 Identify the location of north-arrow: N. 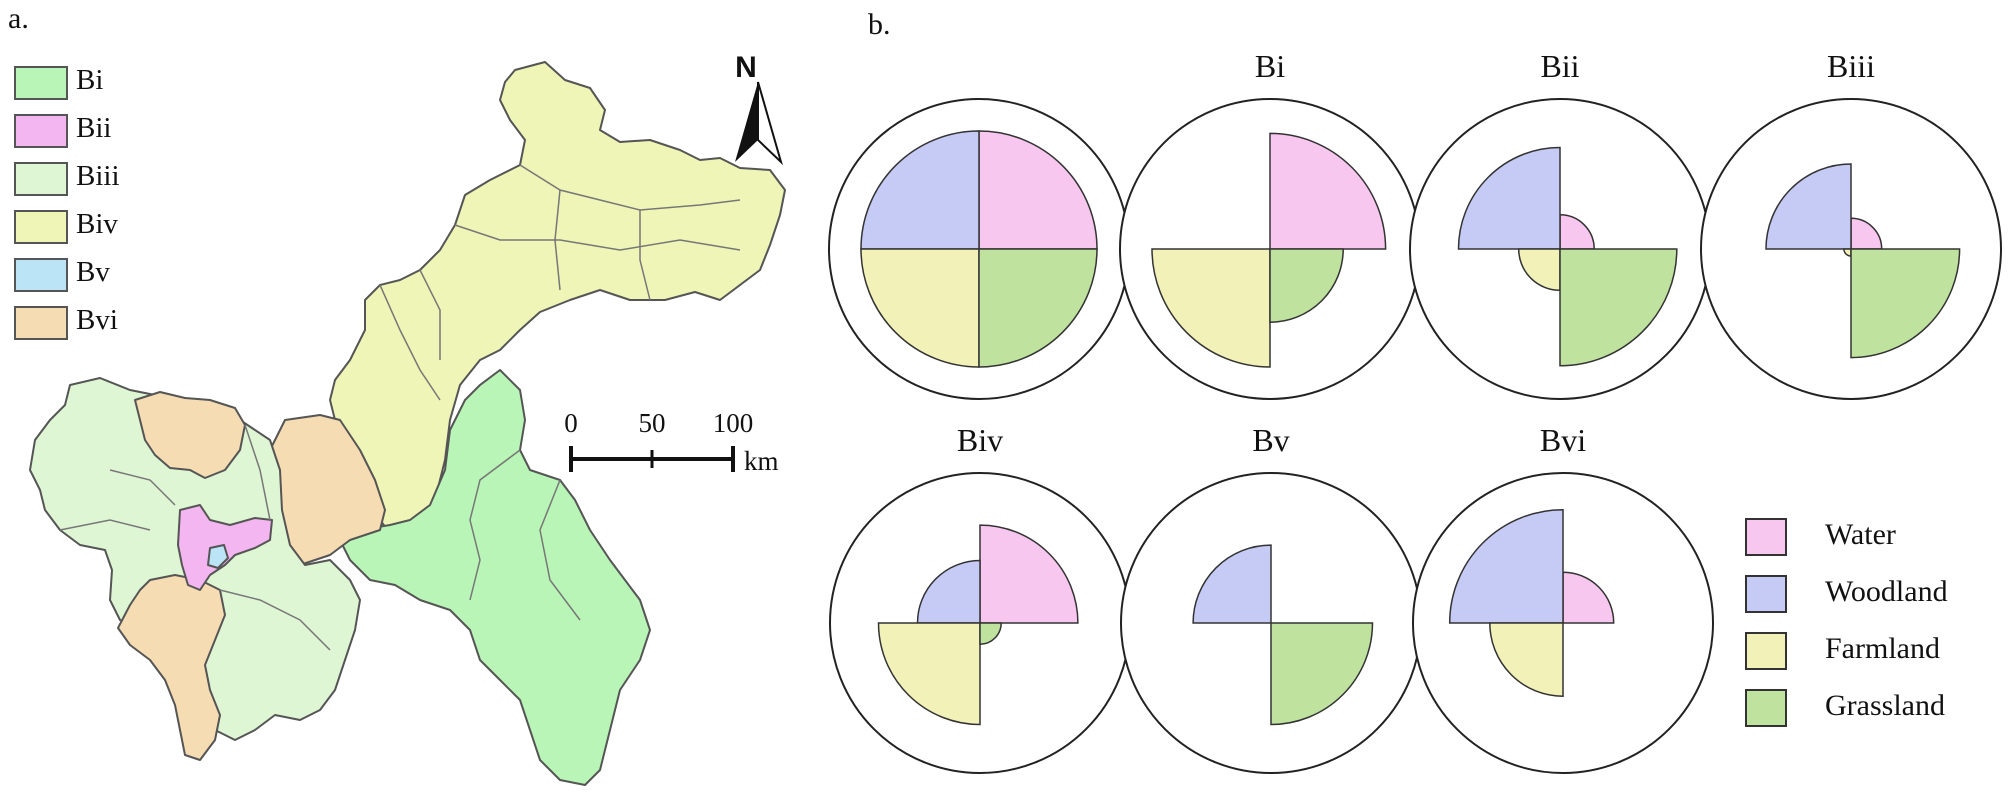
(759, 108).